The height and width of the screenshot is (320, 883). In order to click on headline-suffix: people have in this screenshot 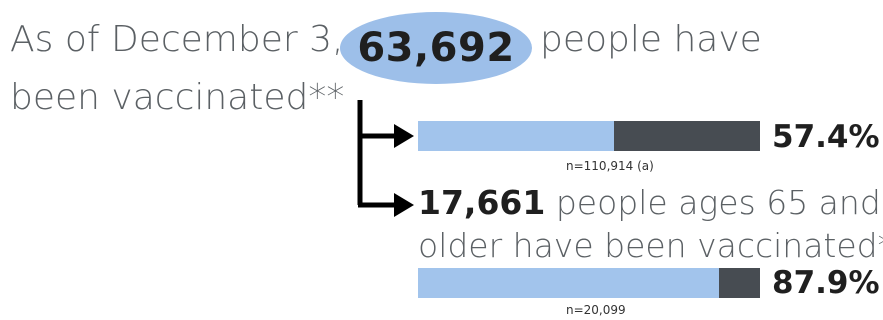, I will do `click(651, 39)`.